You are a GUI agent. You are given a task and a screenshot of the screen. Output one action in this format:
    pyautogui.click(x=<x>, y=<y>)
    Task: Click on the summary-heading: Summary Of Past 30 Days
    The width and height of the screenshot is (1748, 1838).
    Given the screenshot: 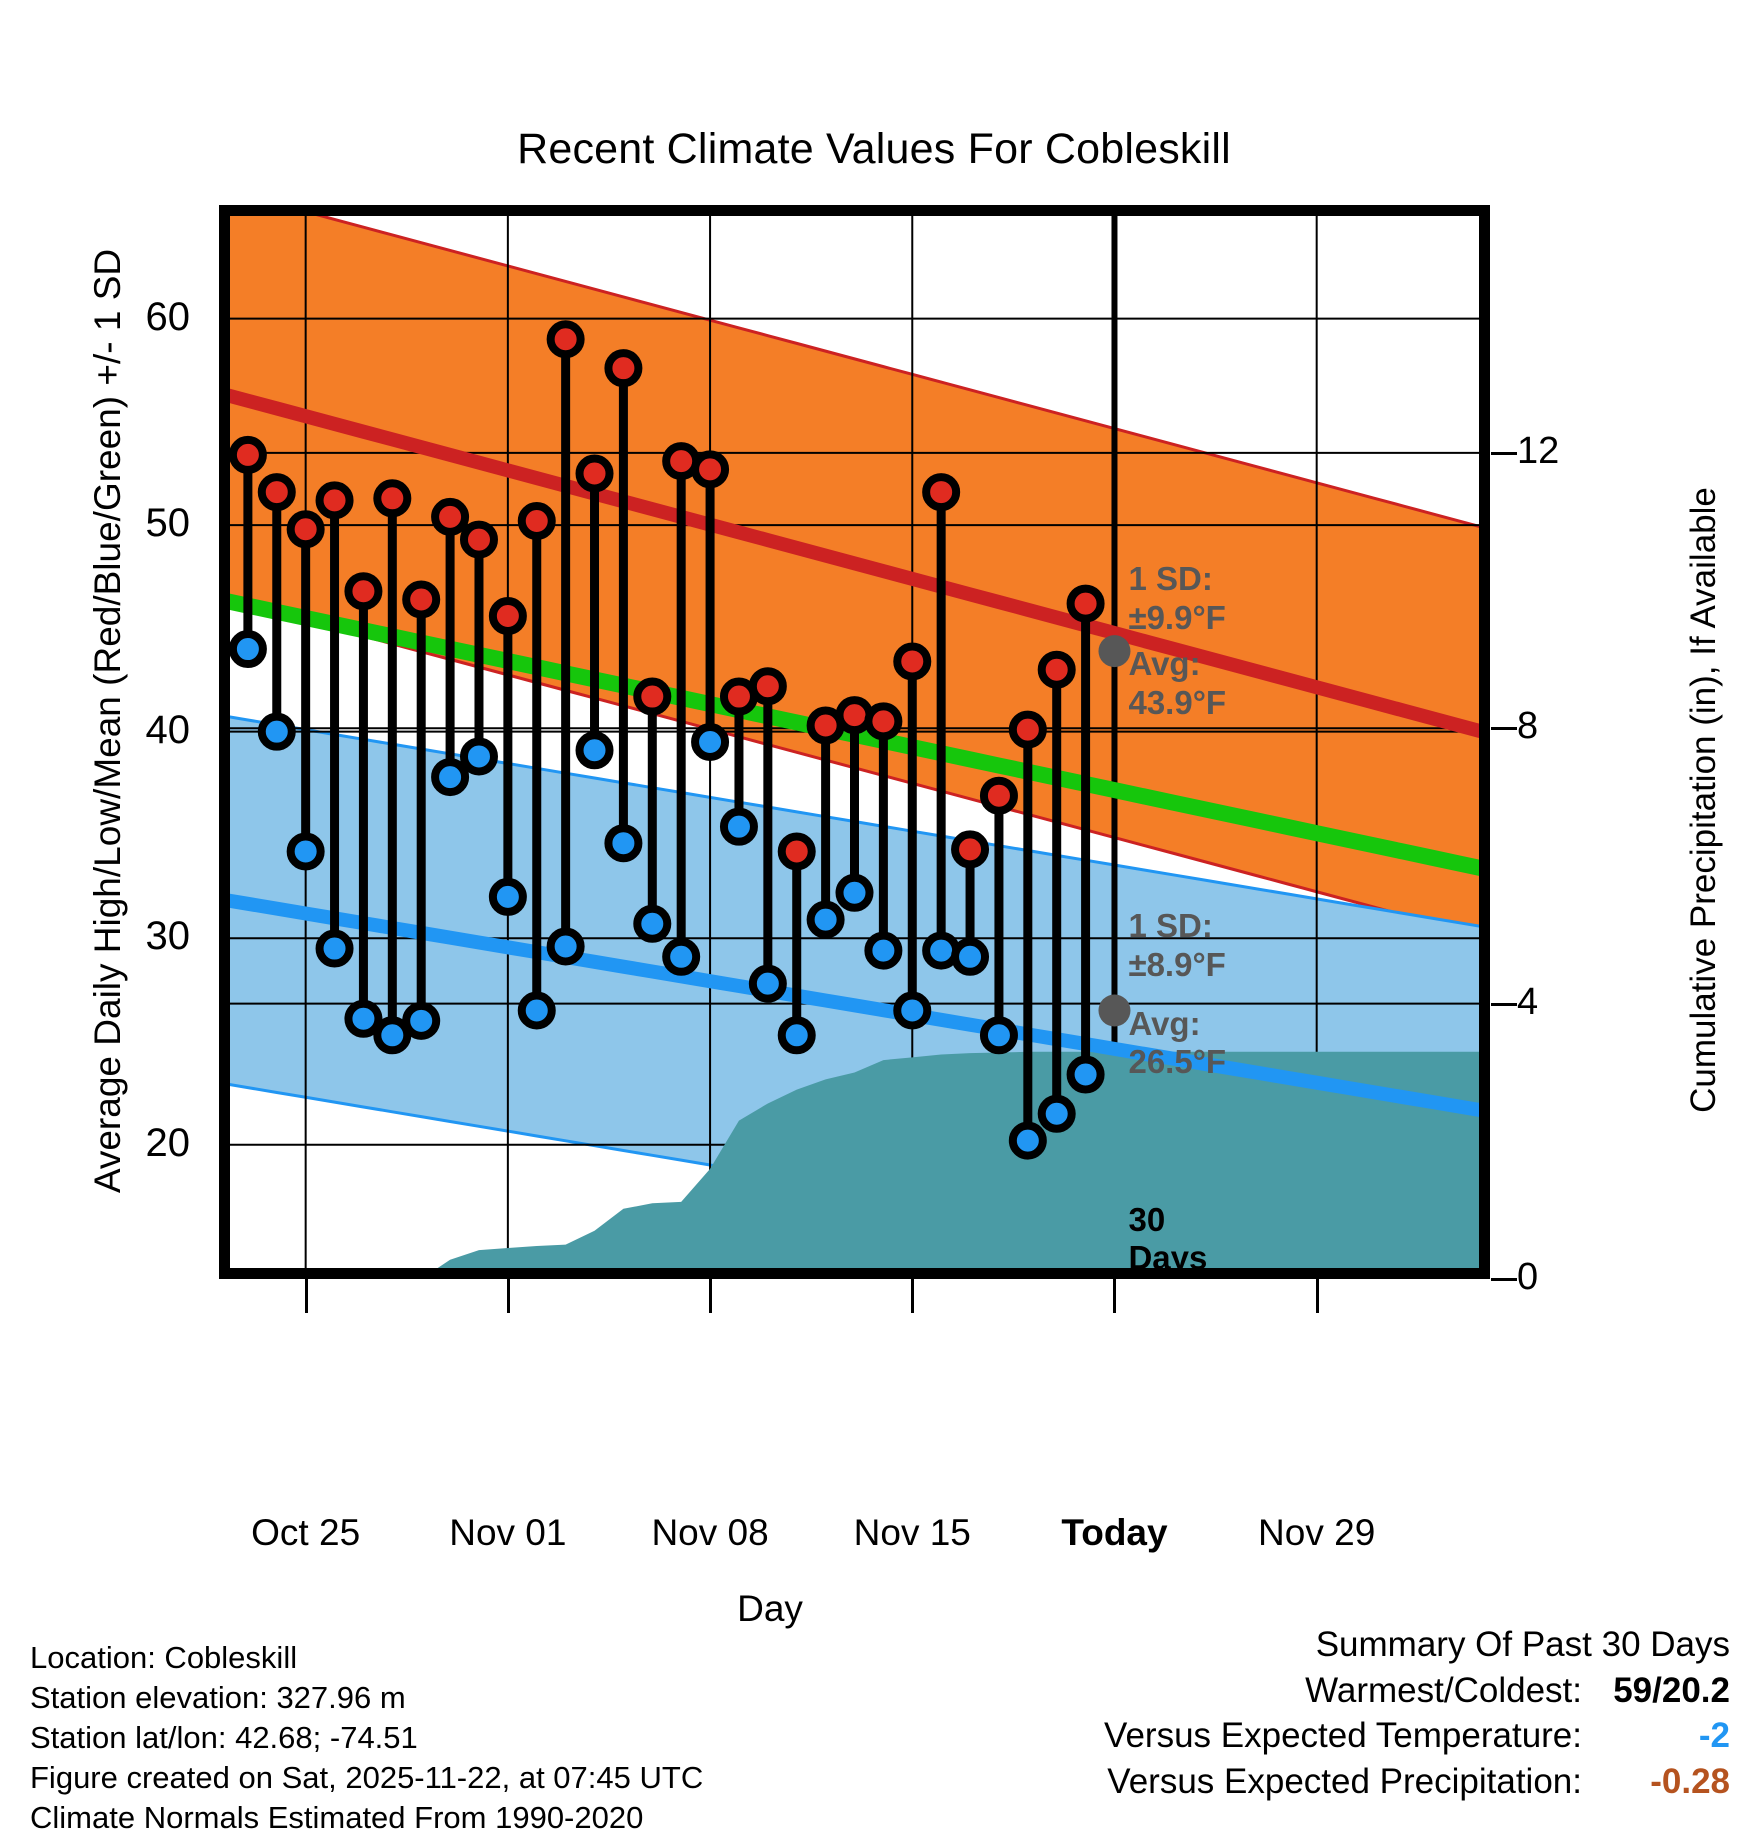 What is the action you would take?
    pyautogui.click(x=1522, y=1644)
    